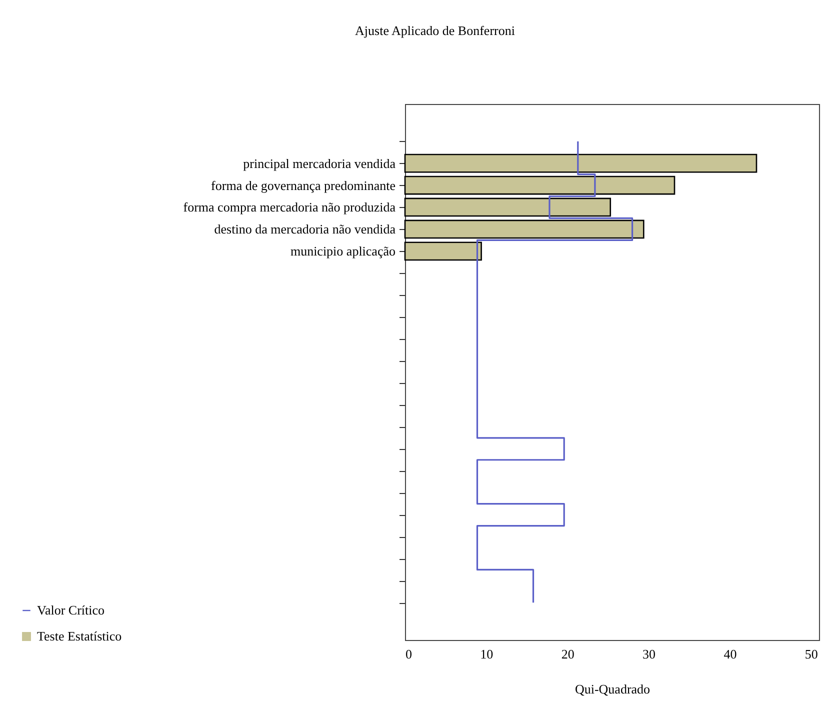 The image size is (821, 726). Describe the element at coordinates (435, 30) in the screenshot. I see `chart-title: Ajuste Aplicado de Bonferroni` at that location.